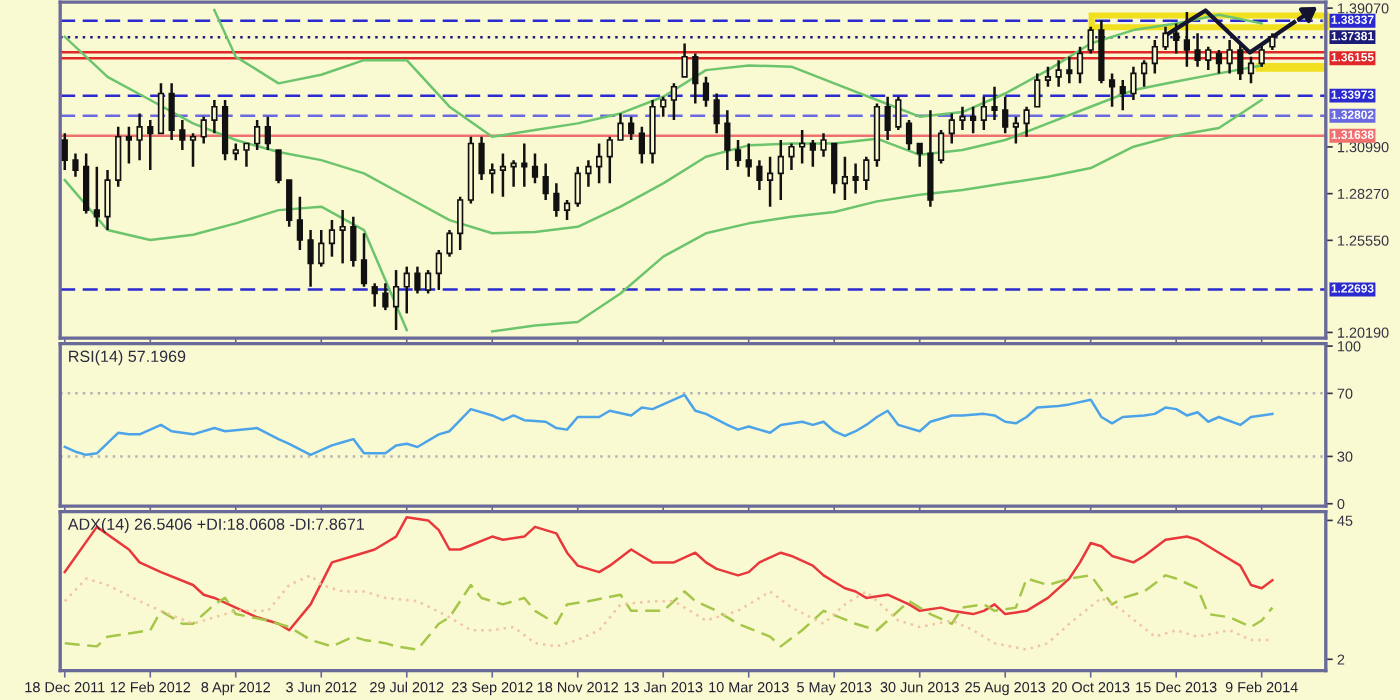  I want to click on chart-title: ADX(14) 26.5406 +DI:18.0608 -DI:7.8671, so click(215, 526).